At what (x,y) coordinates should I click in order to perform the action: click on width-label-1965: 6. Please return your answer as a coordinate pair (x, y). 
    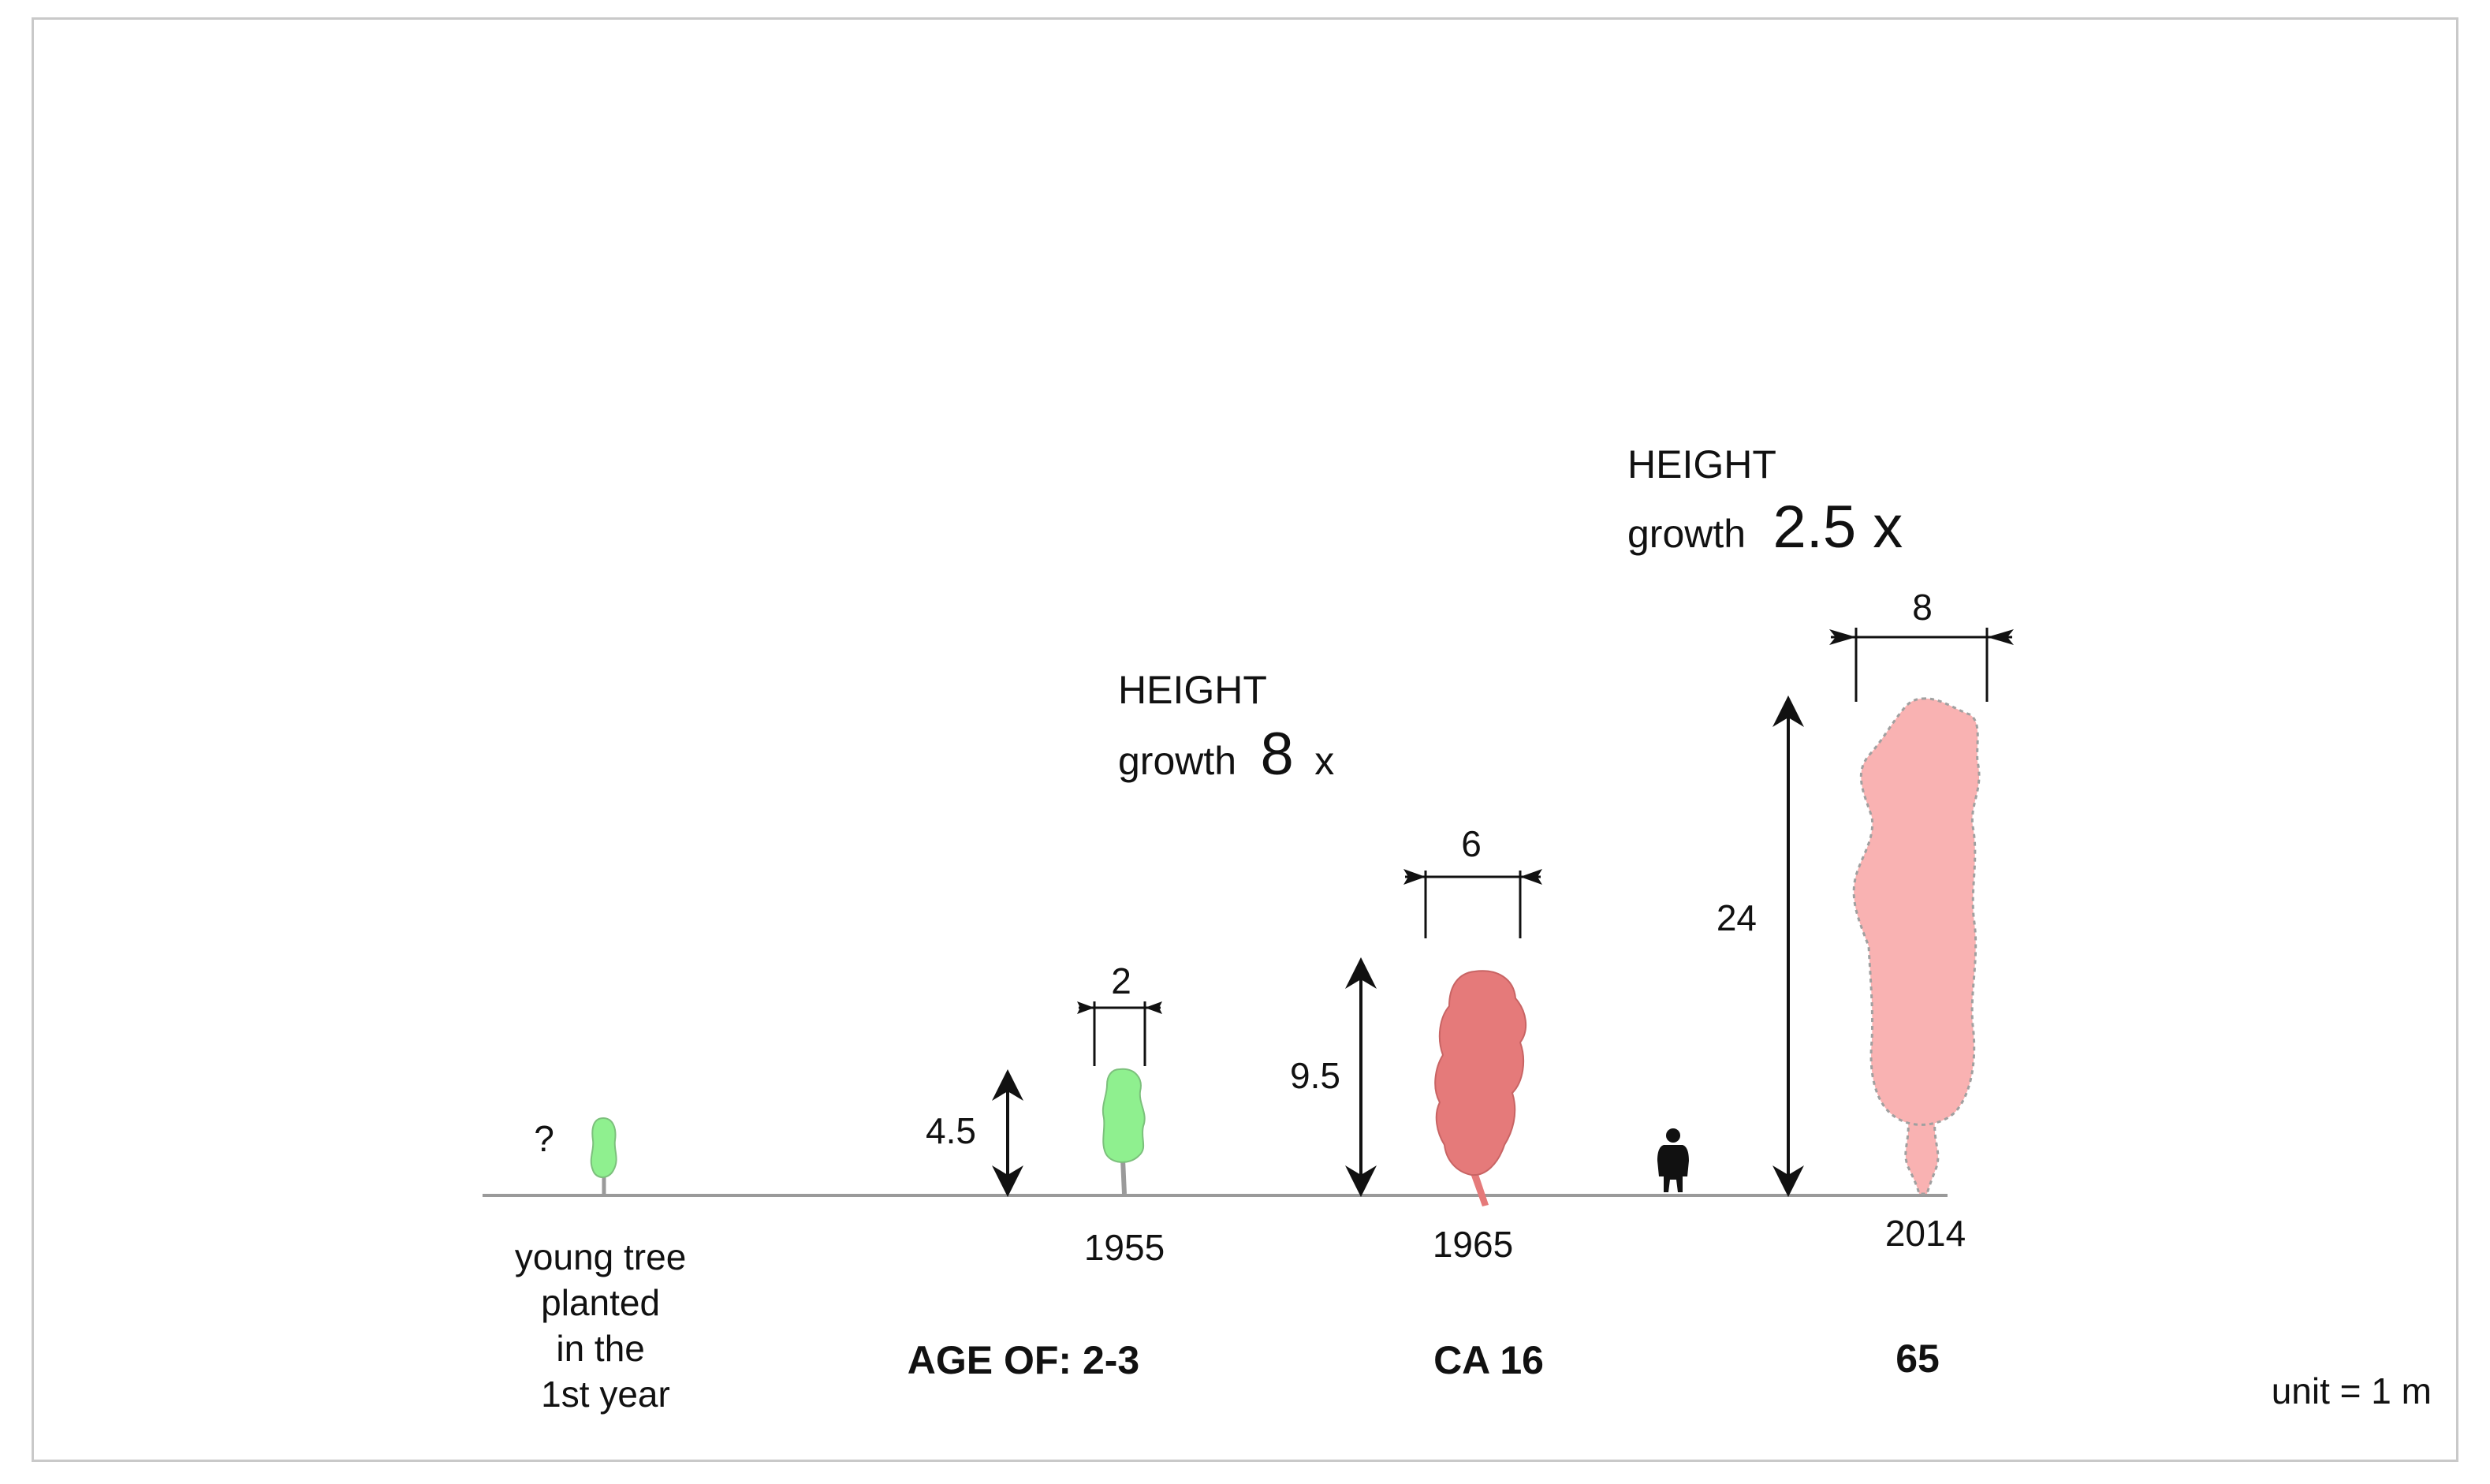
    Looking at the image, I should click on (1471, 844).